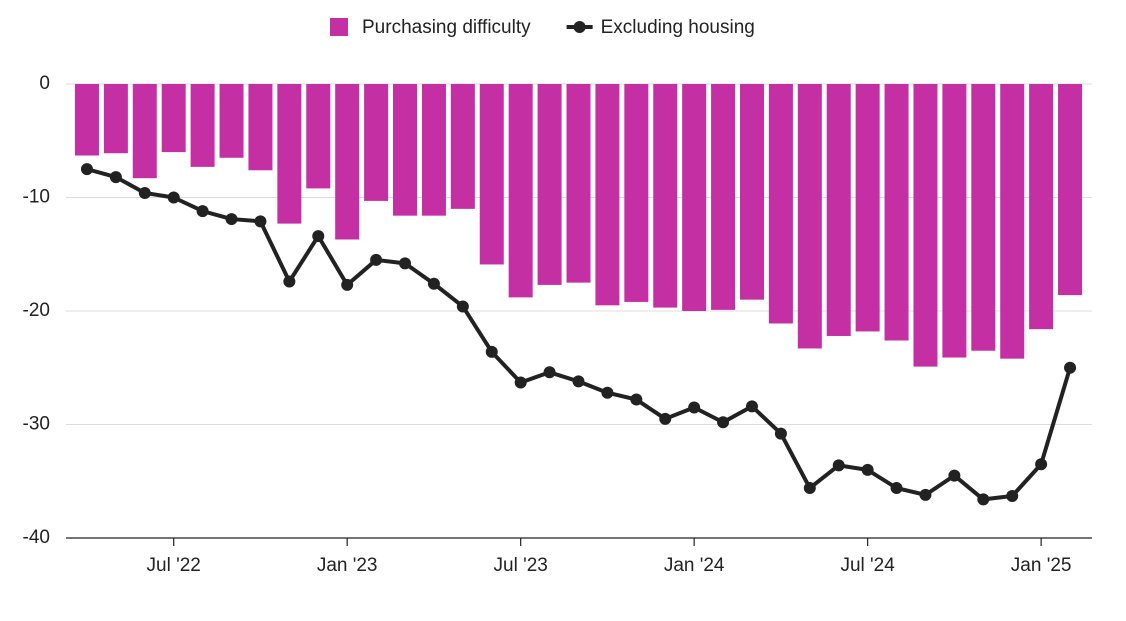 The image size is (1126, 621). What do you see at coordinates (36, 197) in the screenshot?
I see `y-tick-label: -10` at bounding box center [36, 197].